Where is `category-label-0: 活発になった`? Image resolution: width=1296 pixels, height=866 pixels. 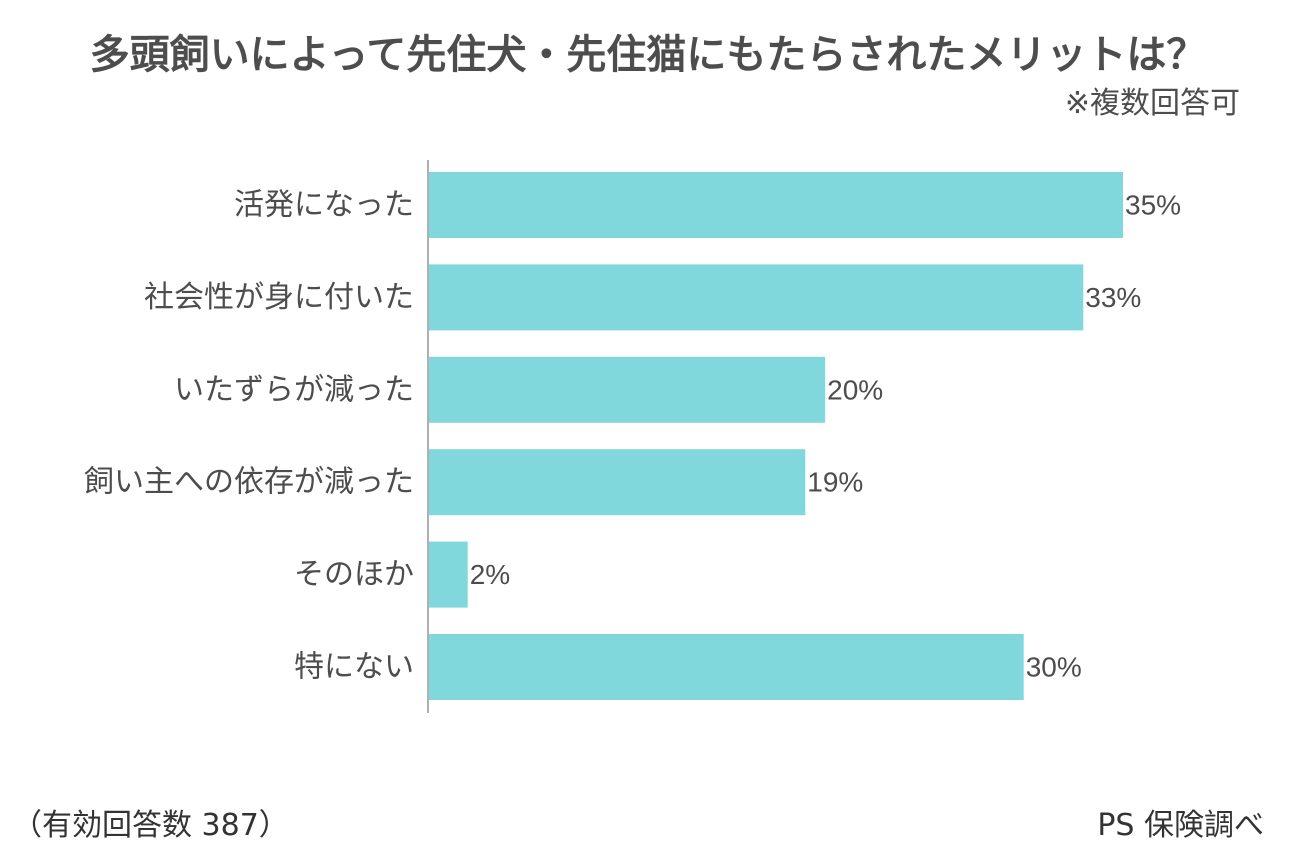 category-label-0: 活発になった is located at coordinates (324, 205).